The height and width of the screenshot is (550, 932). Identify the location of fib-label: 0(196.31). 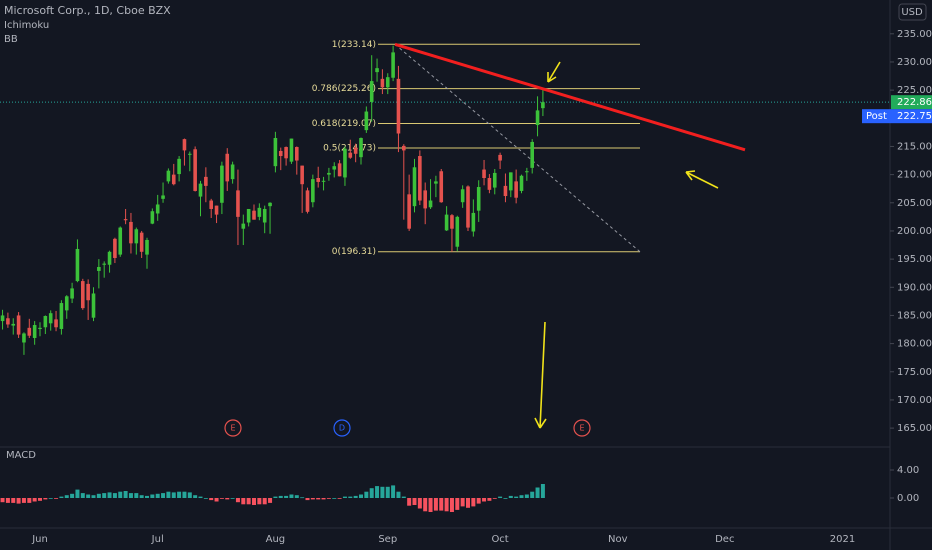
(354, 252).